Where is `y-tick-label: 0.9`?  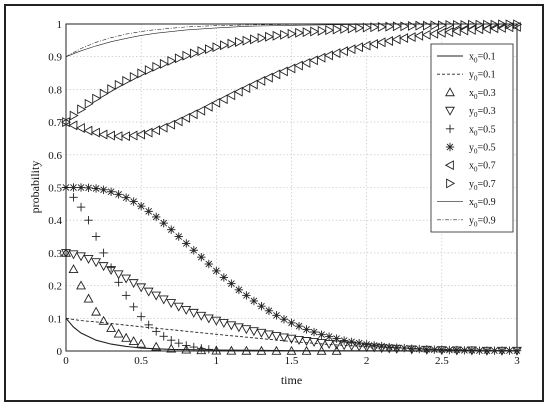
y-tick-label: 0.9 is located at coordinates (55, 58).